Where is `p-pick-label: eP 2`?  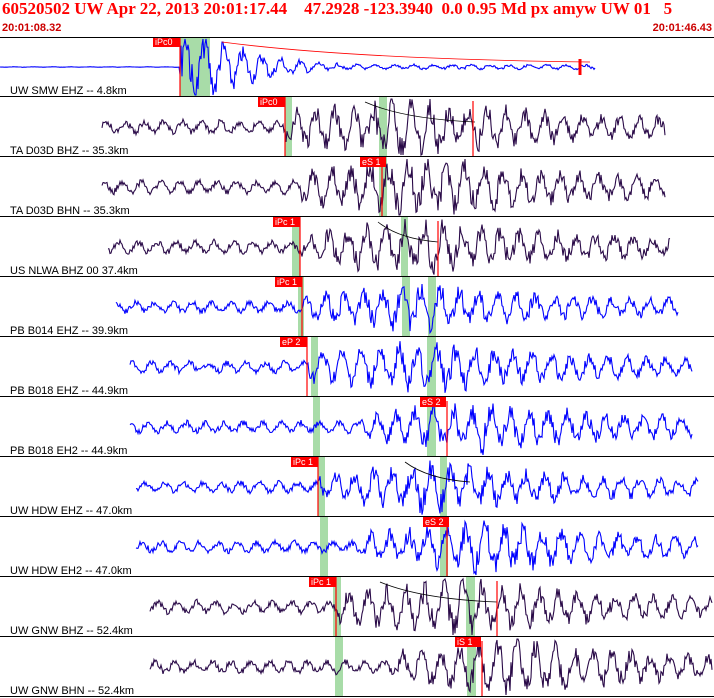
p-pick-label: eP 2 is located at coordinates (291, 342).